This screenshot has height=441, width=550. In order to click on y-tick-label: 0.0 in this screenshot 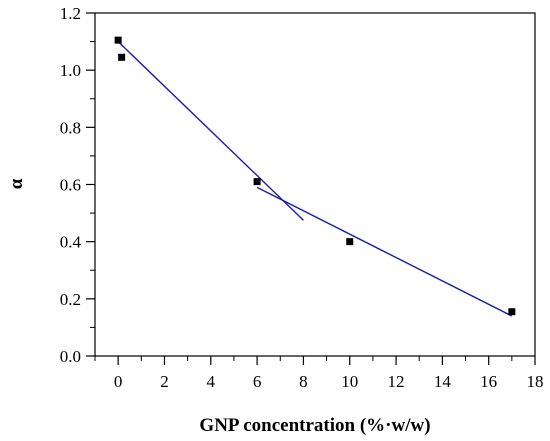, I will do `click(70, 356)`.